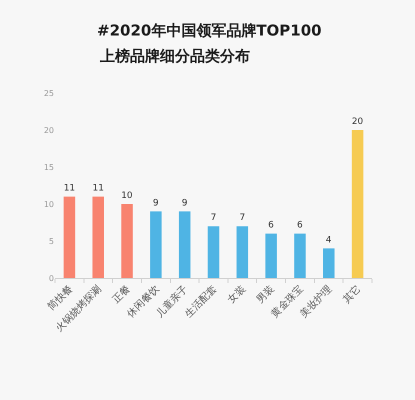 Image resolution: width=415 pixels, height=400 pixels. Describe the element at coordinates (127, 196) in the screenshot. I see `data-label: 10` at that location.